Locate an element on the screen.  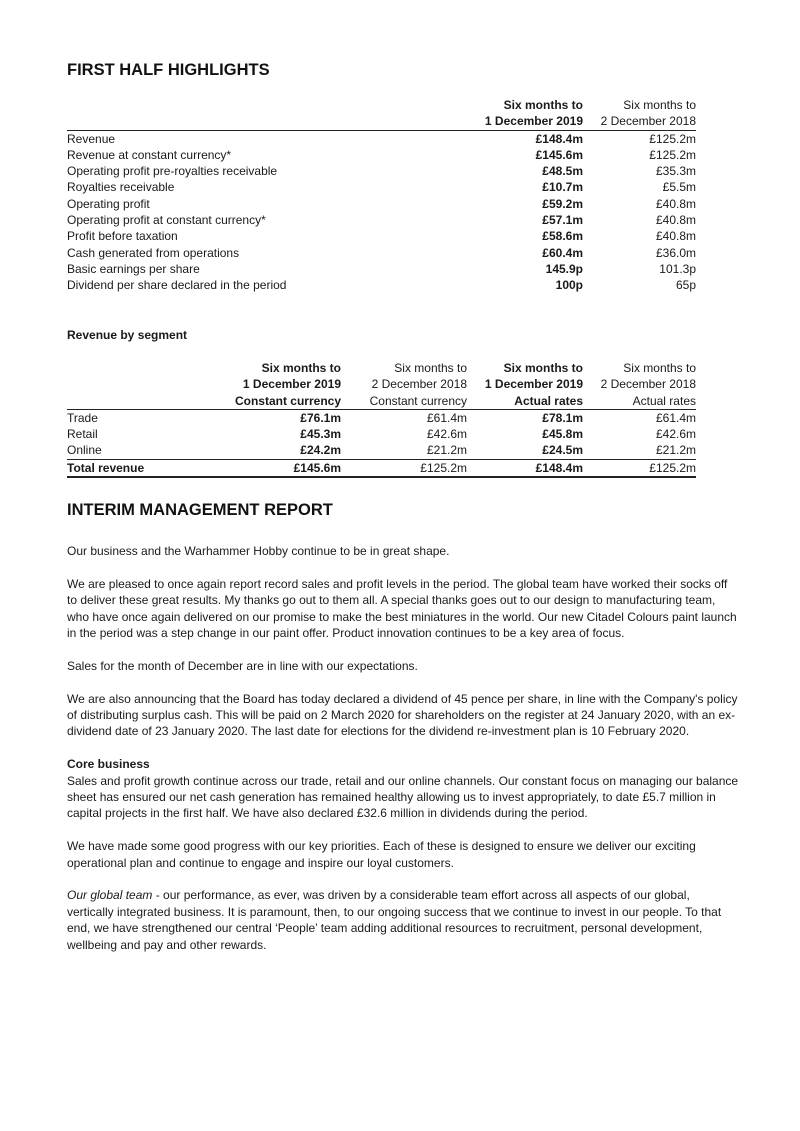
total-value: £145.6m is located at coordinates (271, 468).